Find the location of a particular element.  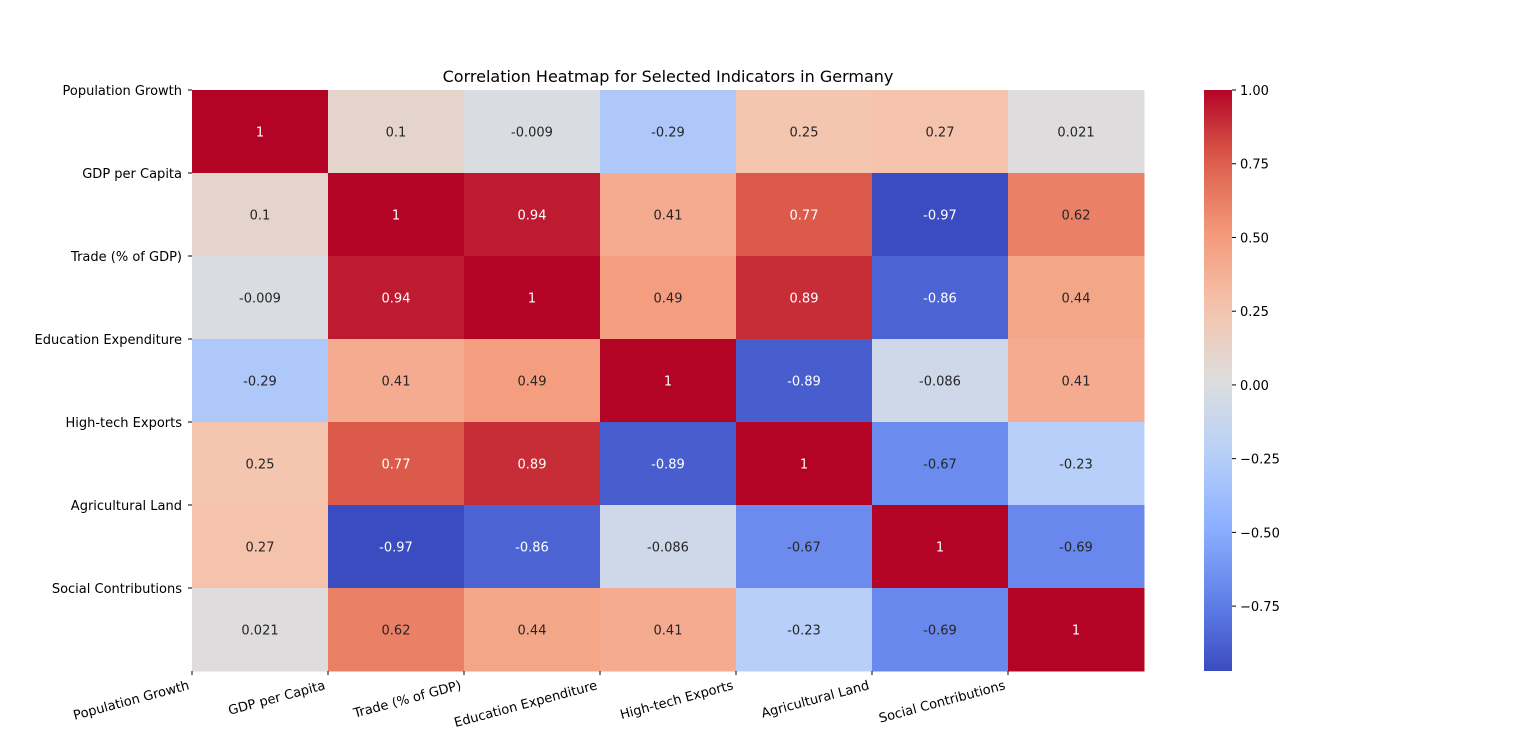

colorbar-tick-label: −0.25 is located at coordinates (1260, 460).